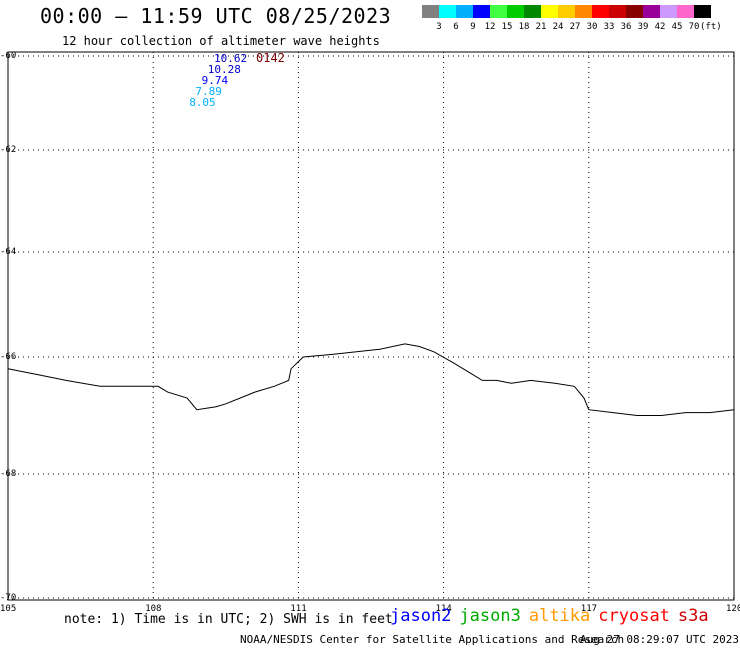  What do you see at coordinates (626, 27) in the screenshot?
I see `legend-label: 36` at bounding box center [626, 27].